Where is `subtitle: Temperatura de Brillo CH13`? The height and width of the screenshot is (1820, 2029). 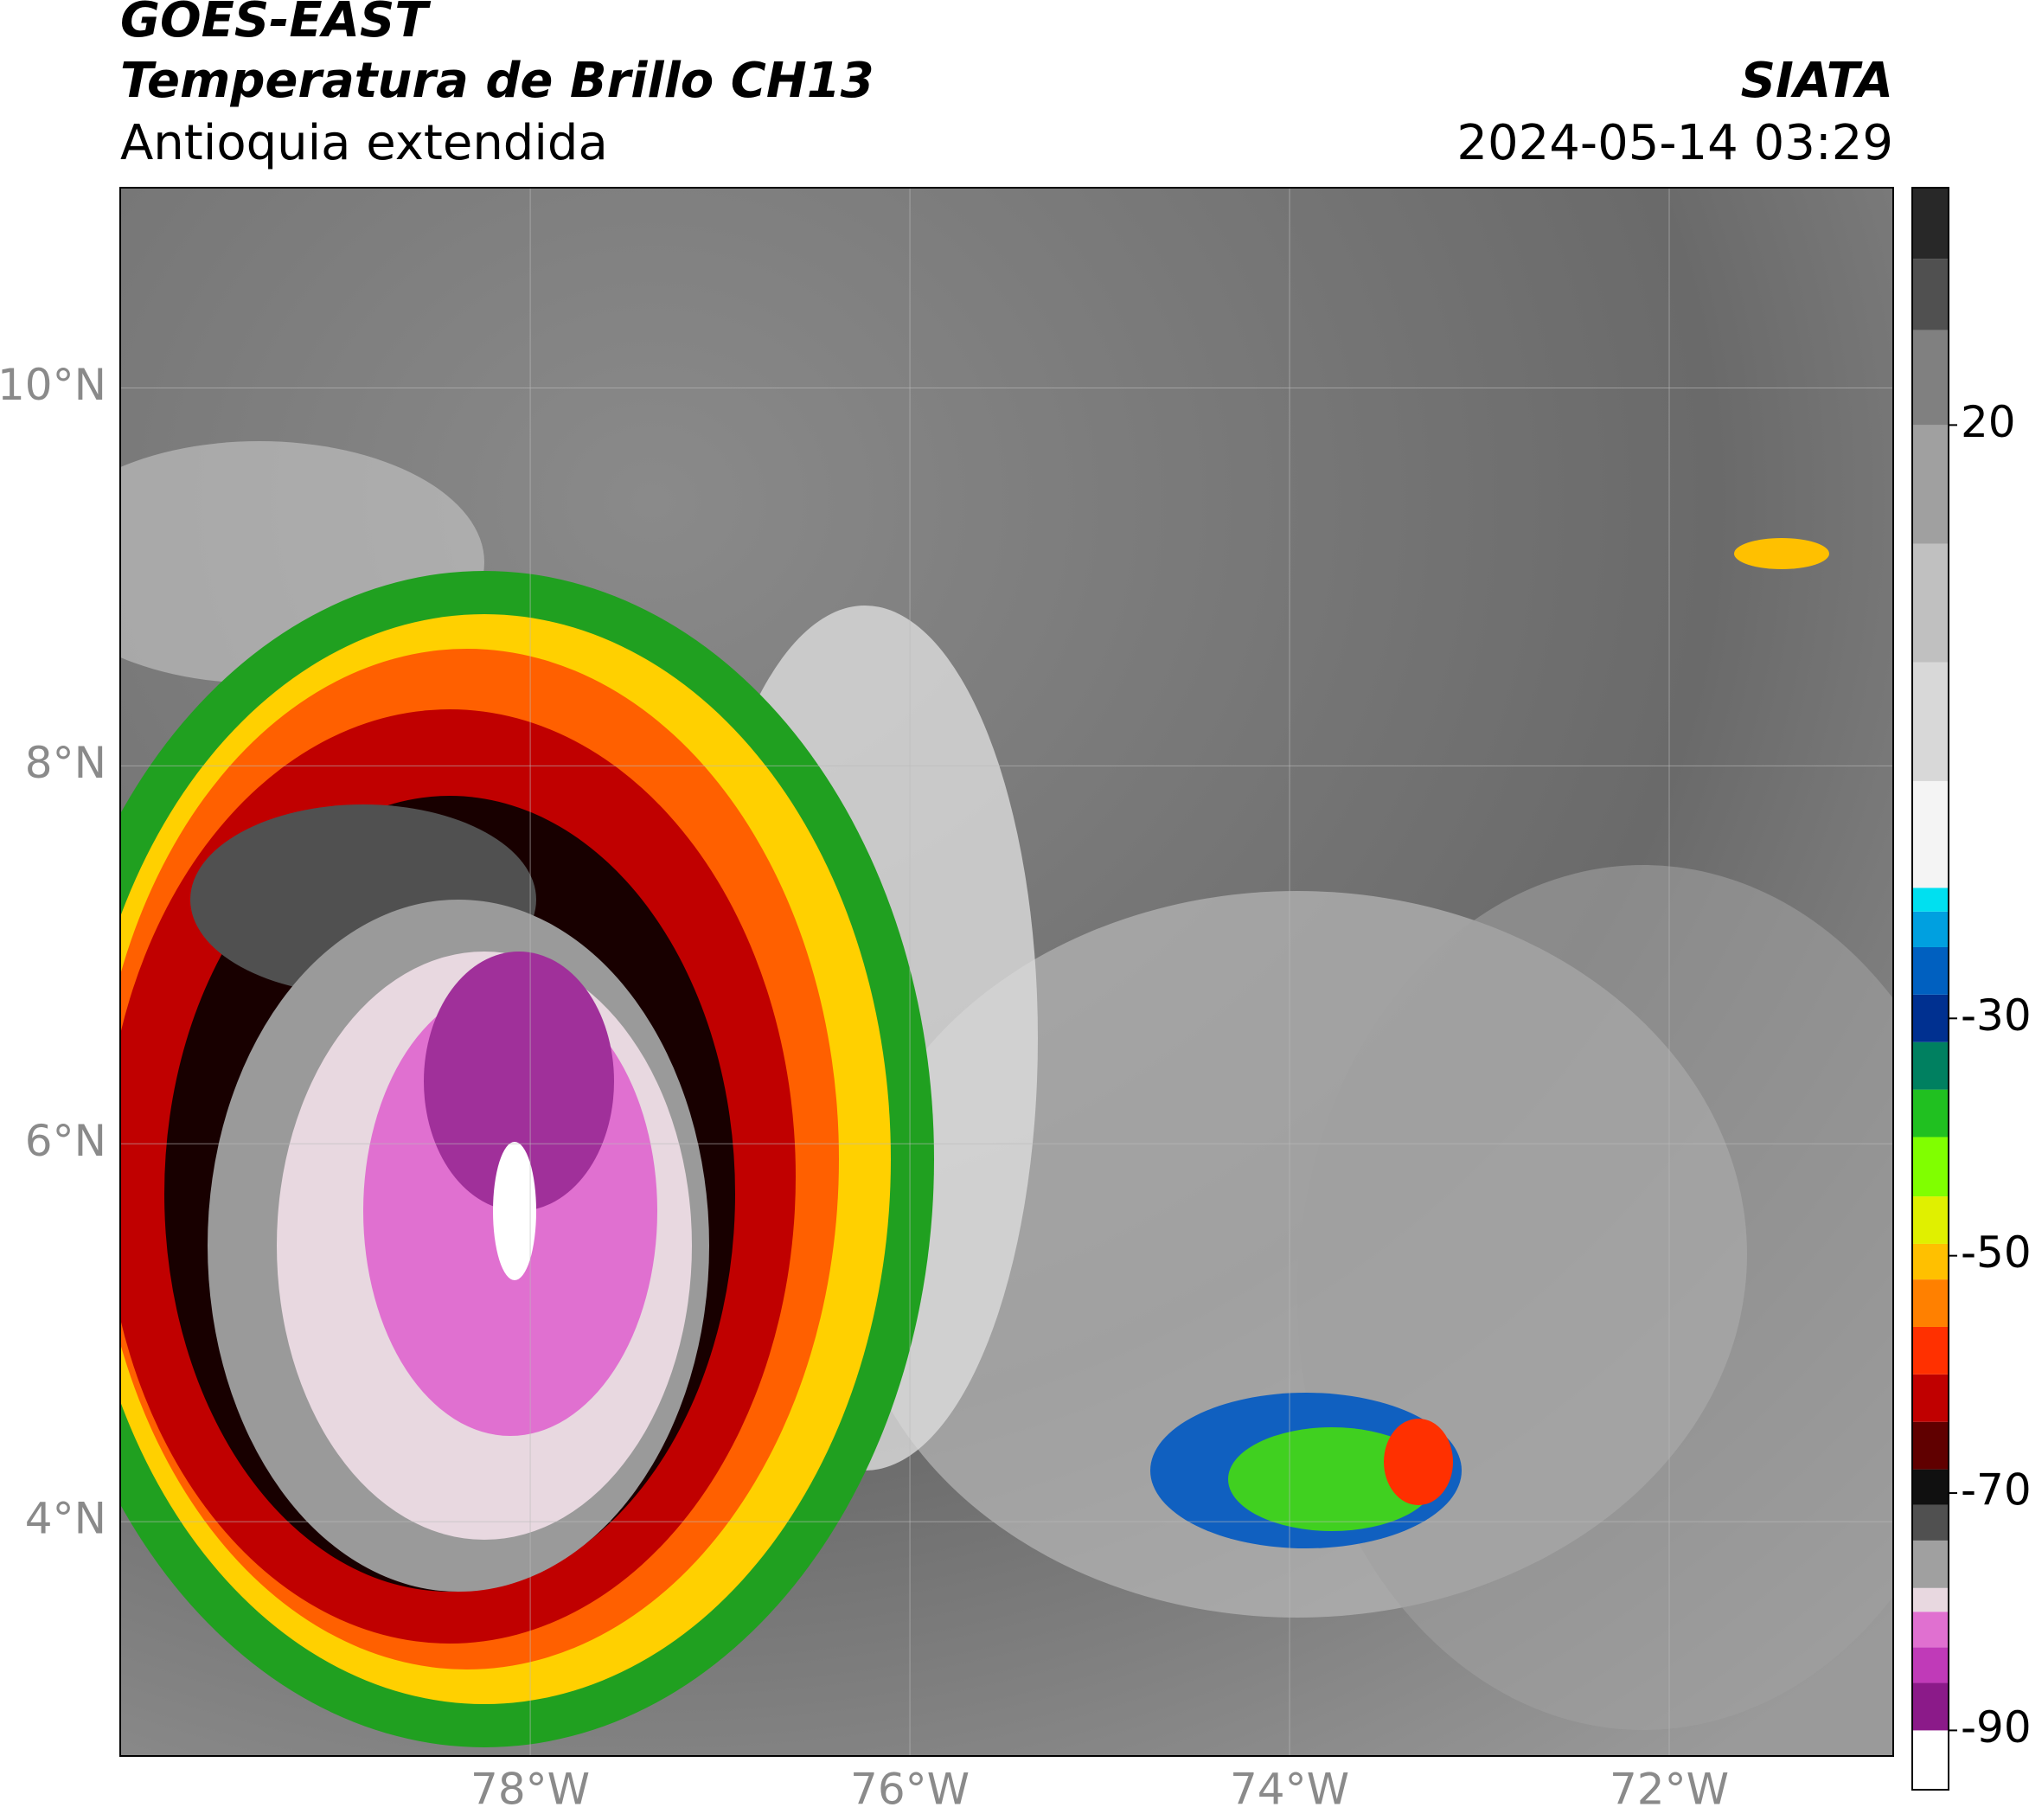
subtitle: Temperatura de Brillo CH13 is located at coordinates (497, 81).